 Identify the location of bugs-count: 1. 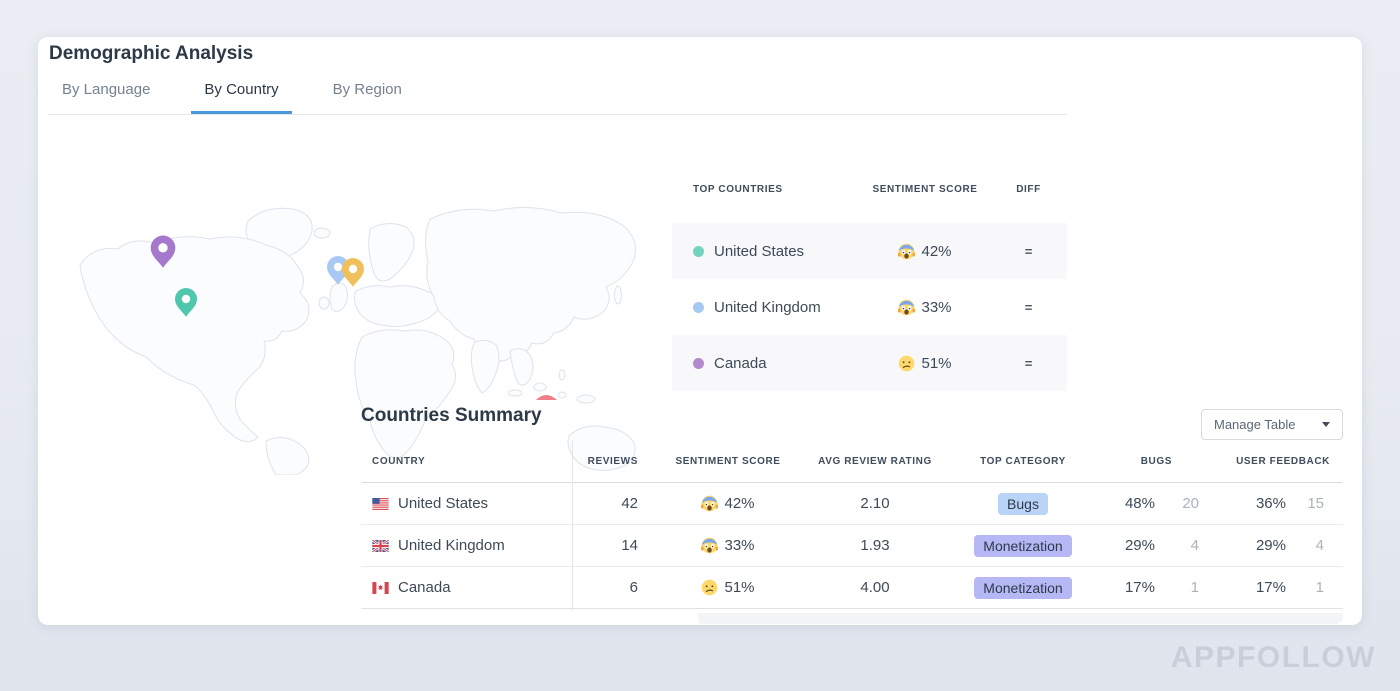
(1194, 587).